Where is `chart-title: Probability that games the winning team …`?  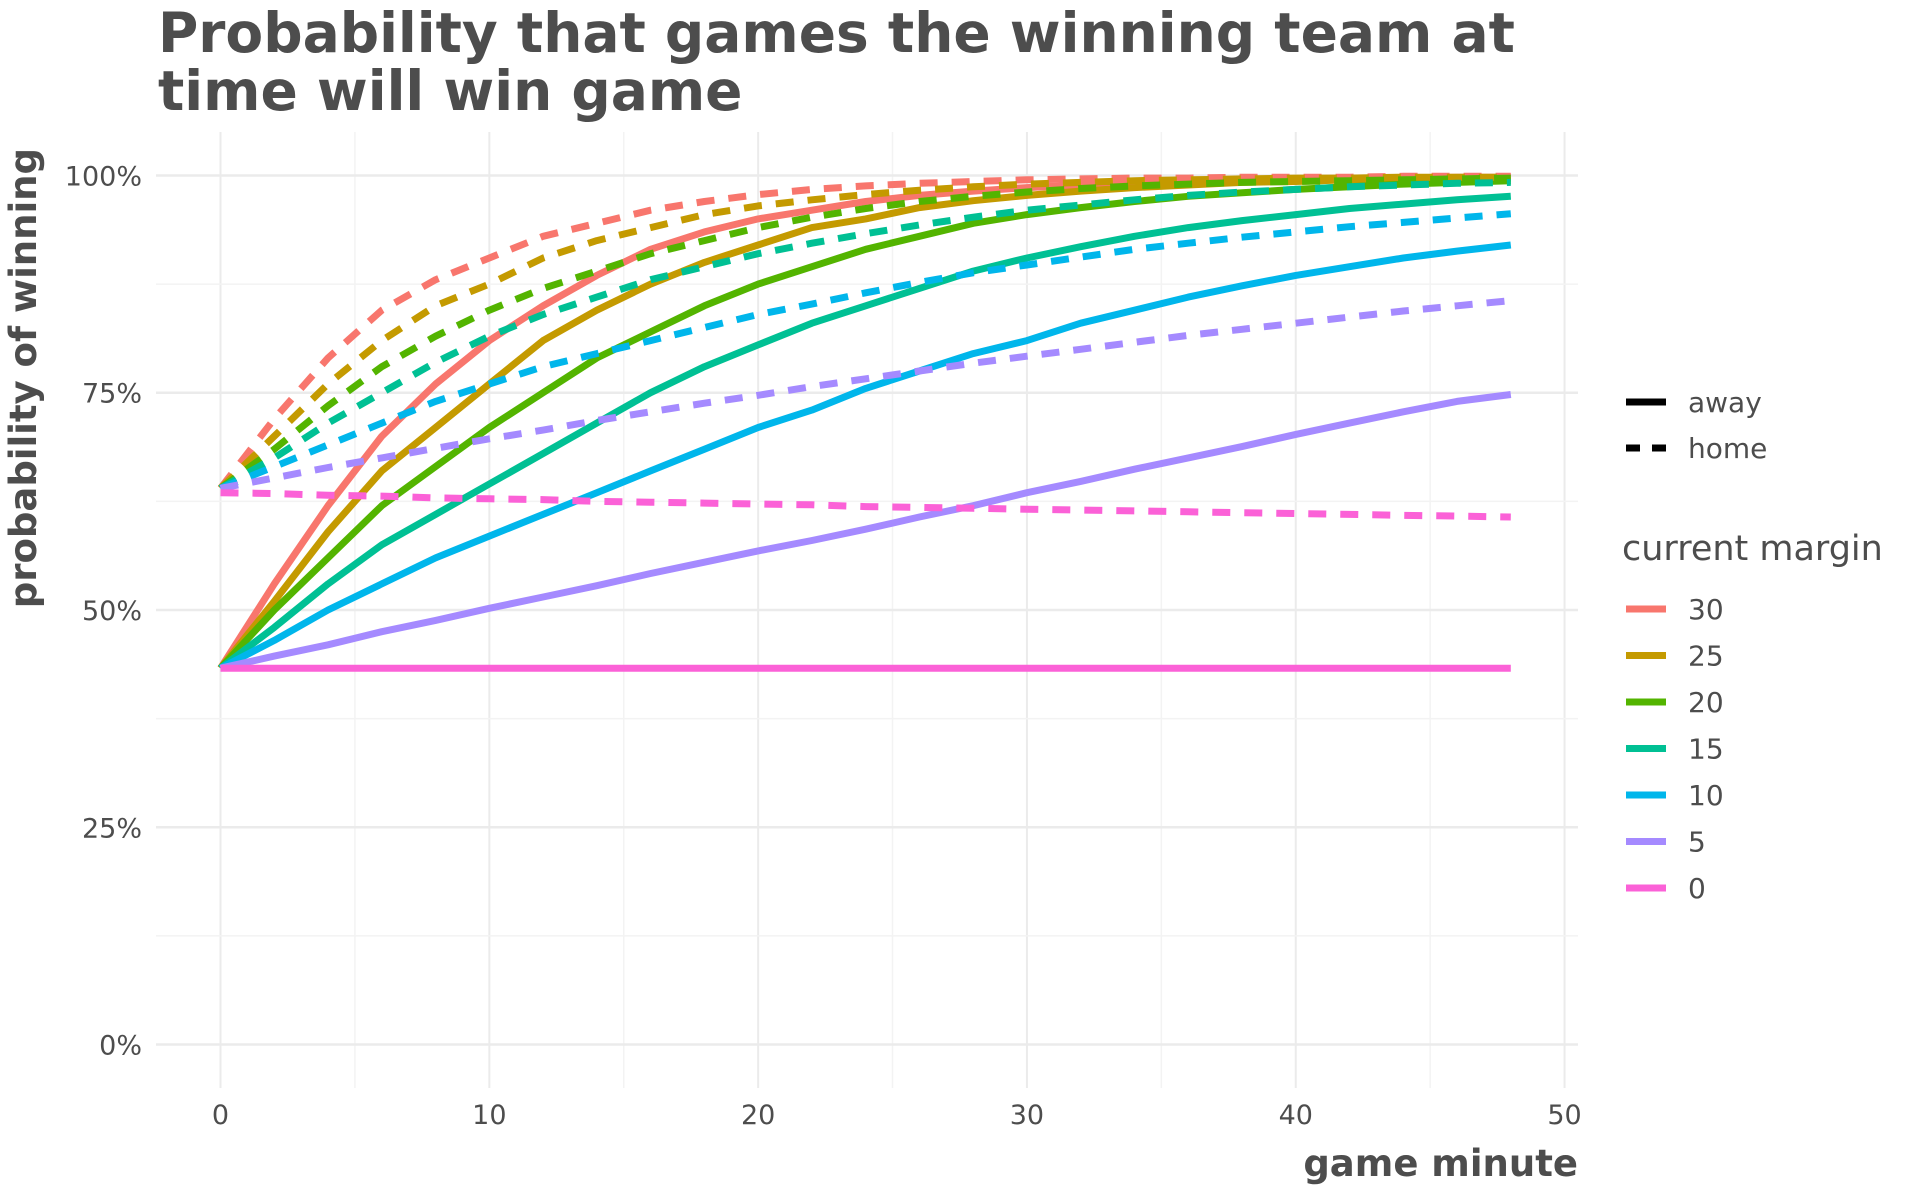 chart-title: Probability that games the winning team … is located at coordinates (836, 62).